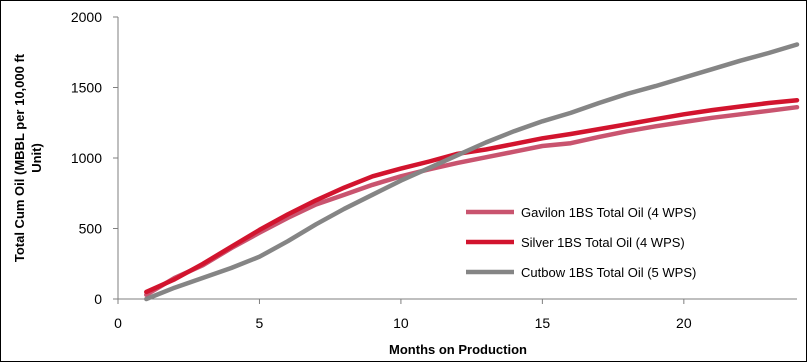 Image resolution: width=807 pixels, height=362 pixels. I want to click on y-tick-label: 1500, so click(86, 88).